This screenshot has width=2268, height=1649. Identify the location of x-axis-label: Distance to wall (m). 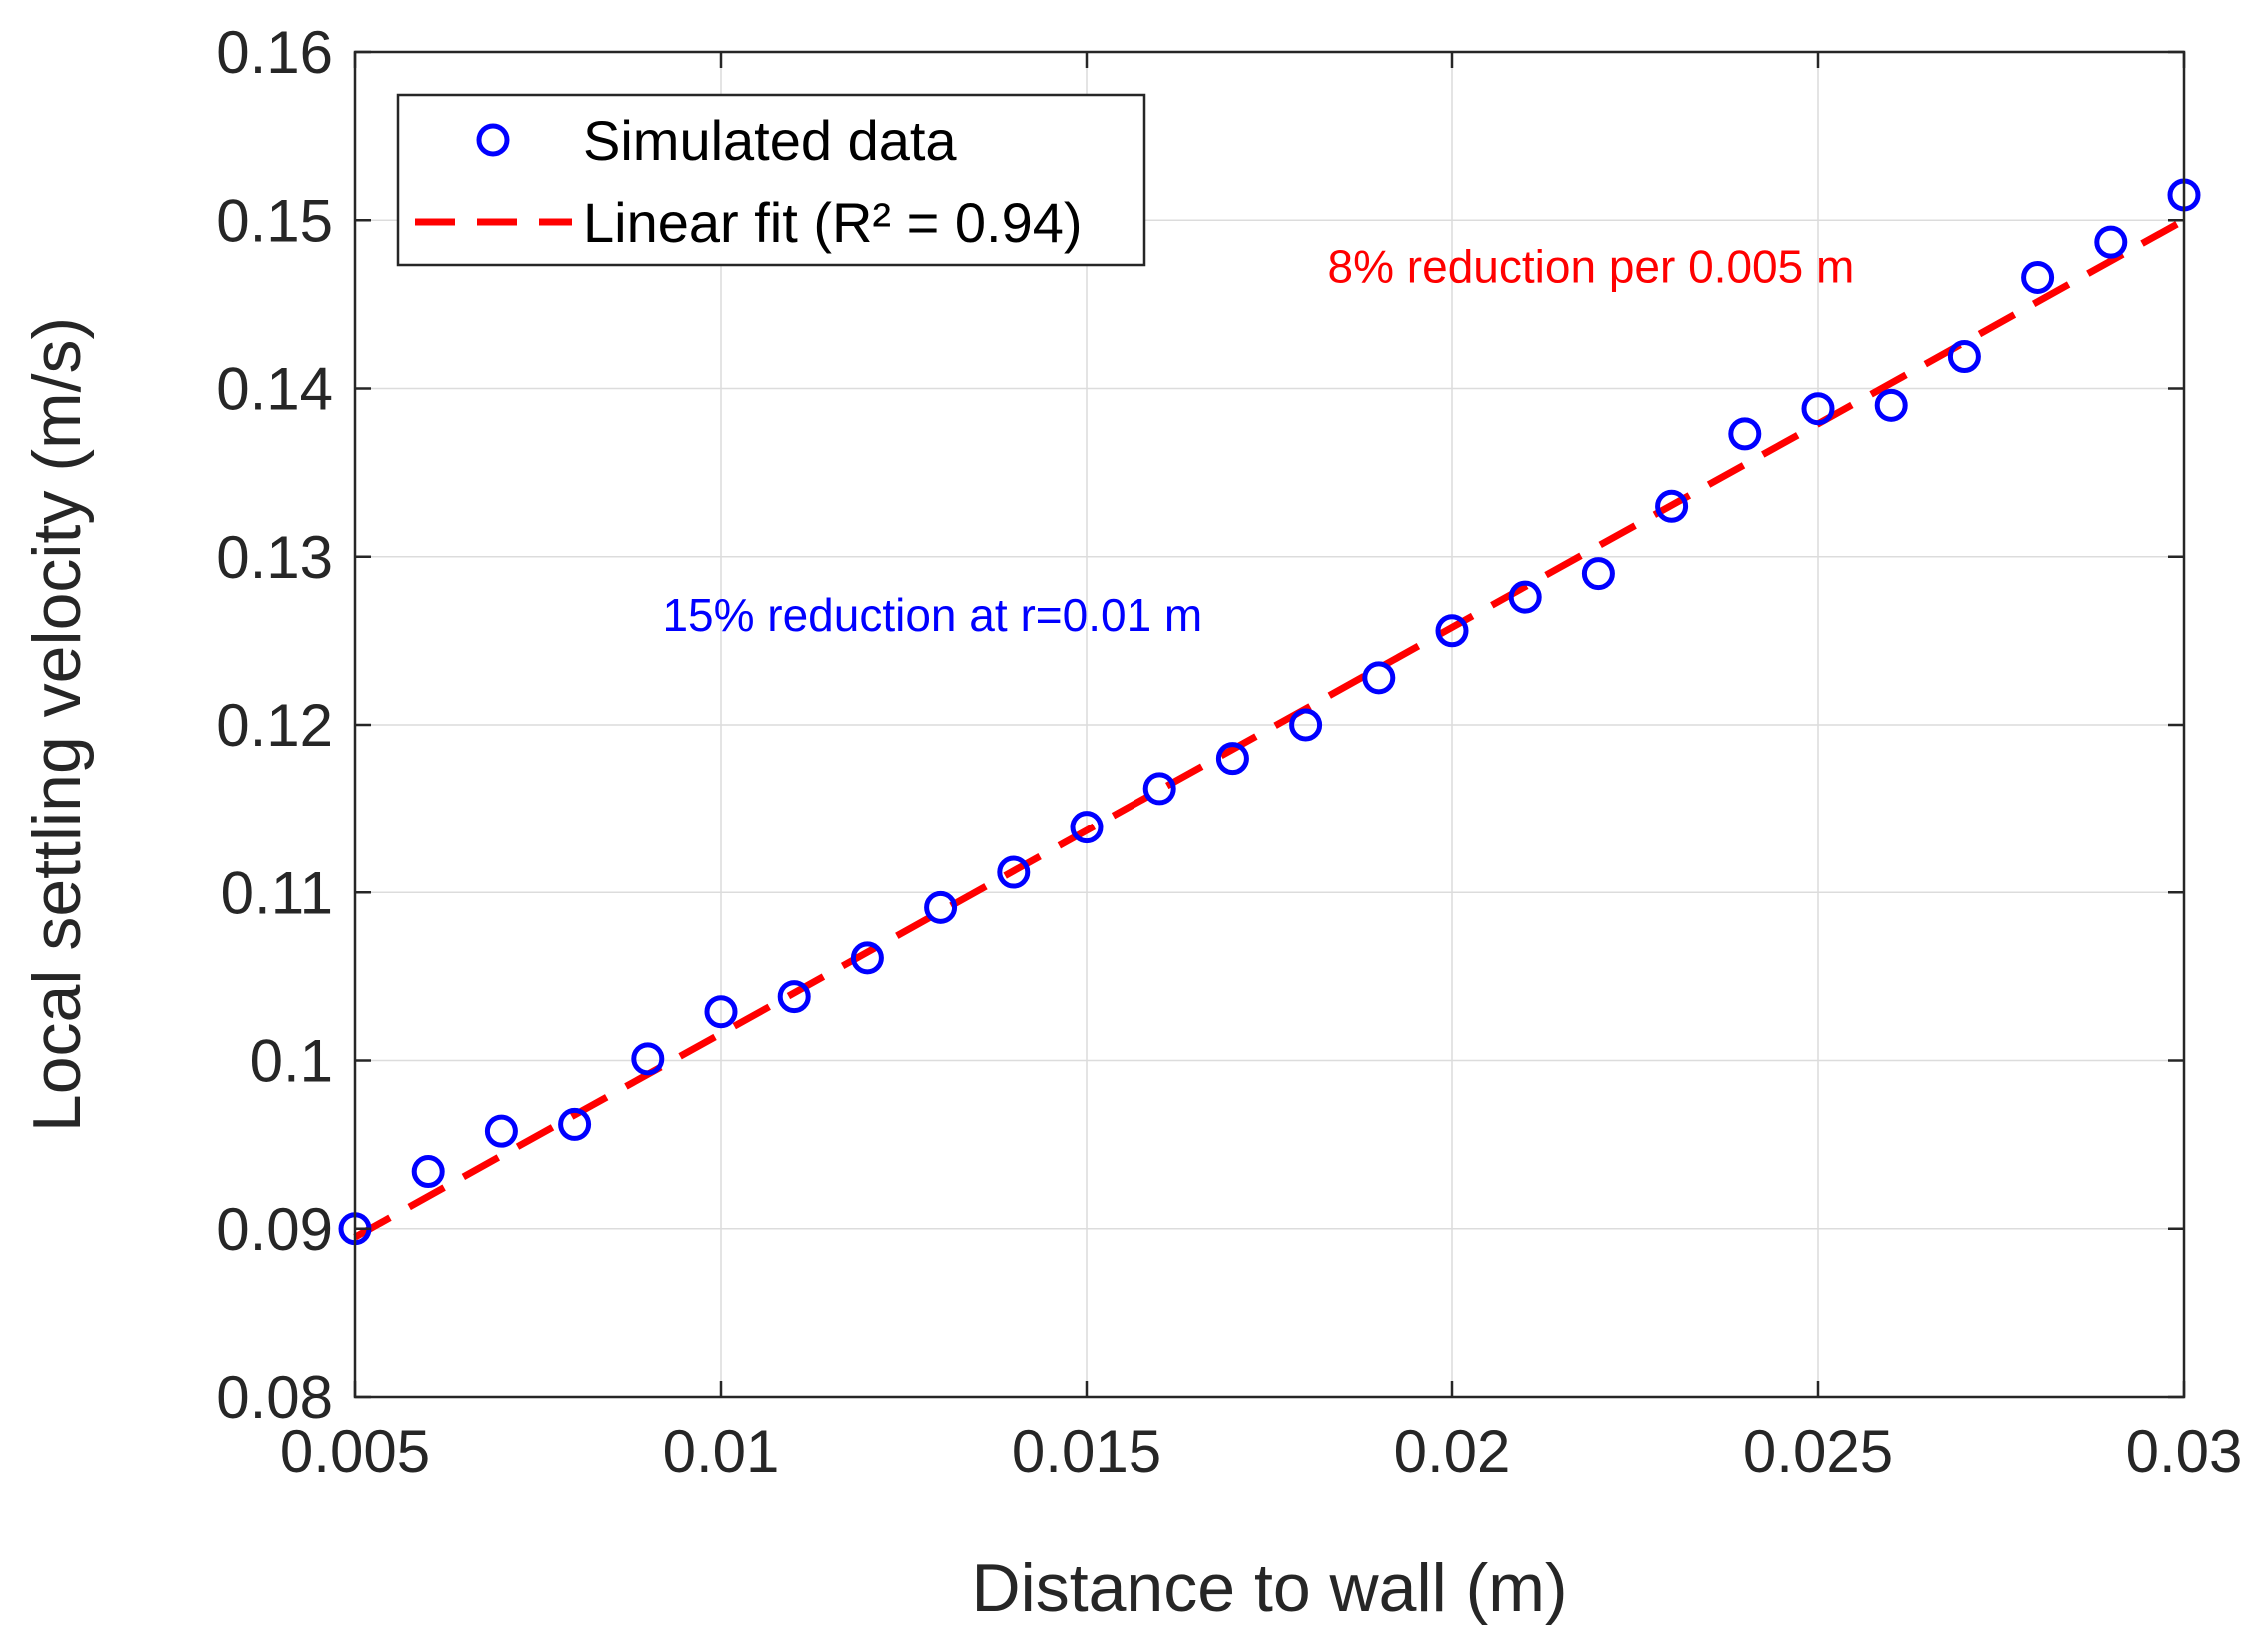
(1269, 1588).